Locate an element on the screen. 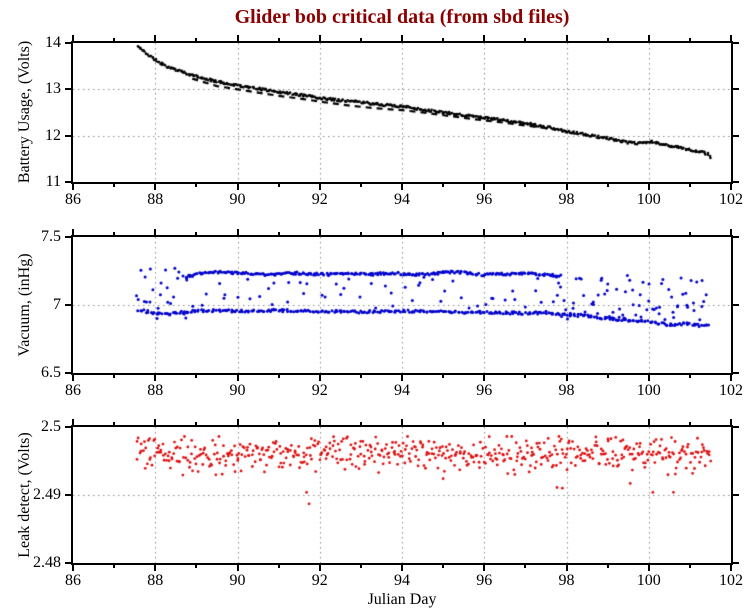 Image resolution: width=750 pixels, height=615 pixels. y-tick-label: 7.5 is located at coordinates (51, 236).